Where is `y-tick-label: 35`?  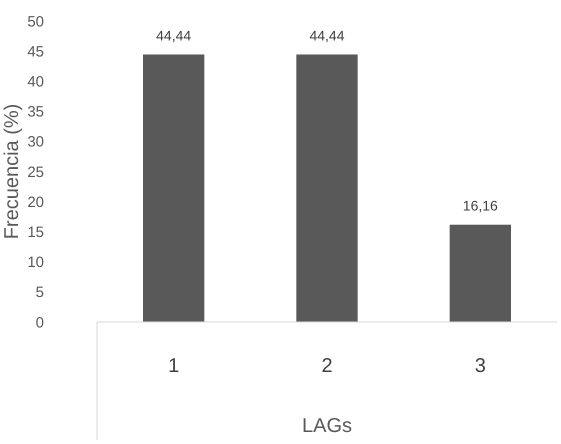 y-tick-label: 35 is located at coordinates (35, 112).